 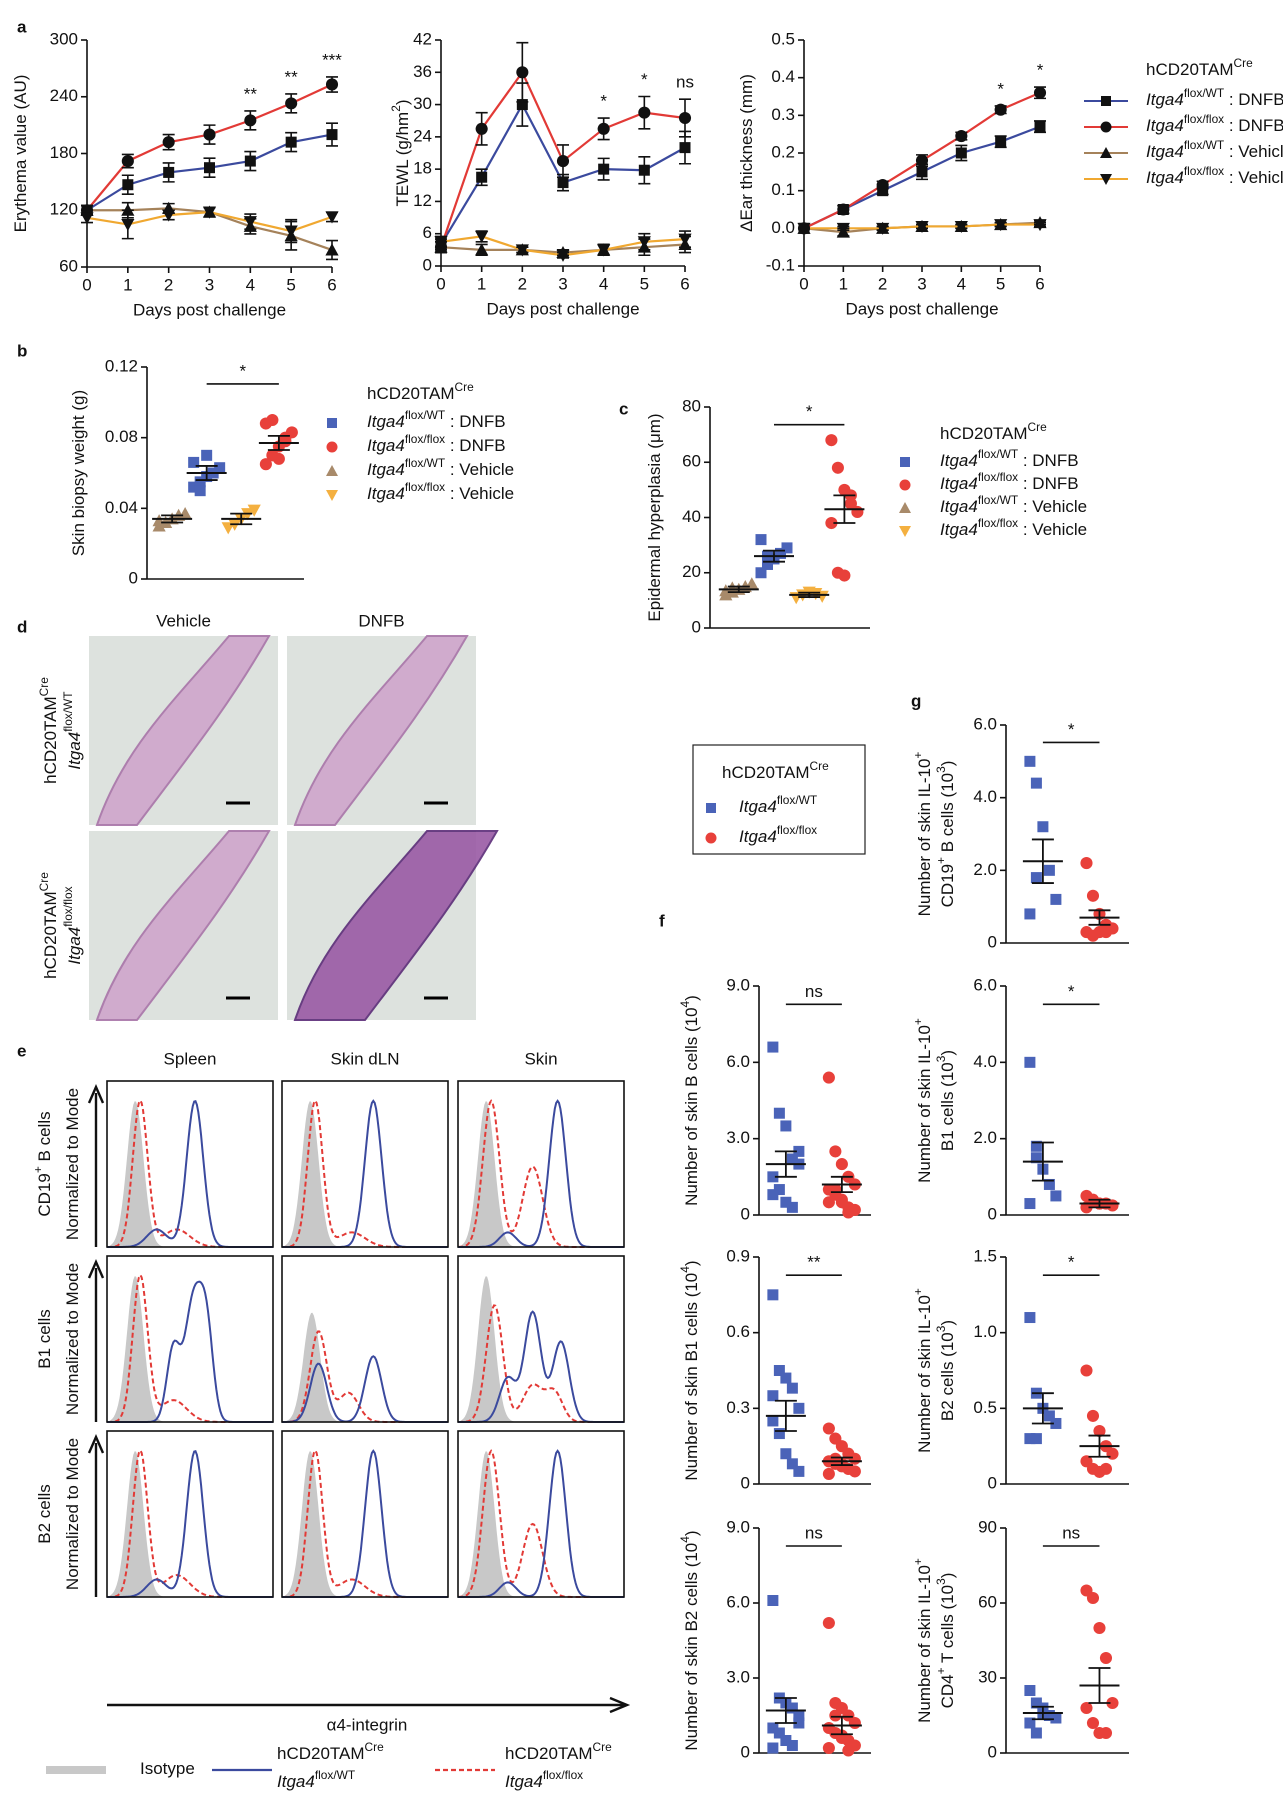 What do you see at coordinates (738, 1407) in the screenshot?
I see `y-tick-label: 0.3` at bounding box center [738, 1407].